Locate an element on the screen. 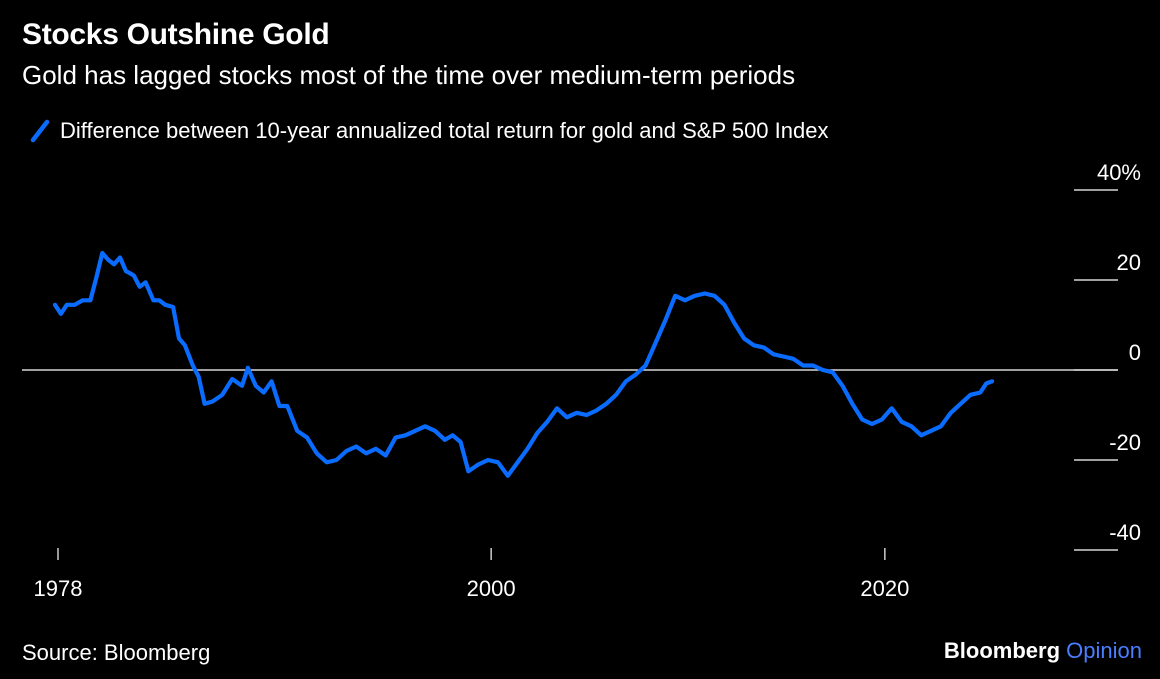 The width and height of the screenshot is (1160, 679). x-tick-label: 2020 is located at coordinates (884, 588).